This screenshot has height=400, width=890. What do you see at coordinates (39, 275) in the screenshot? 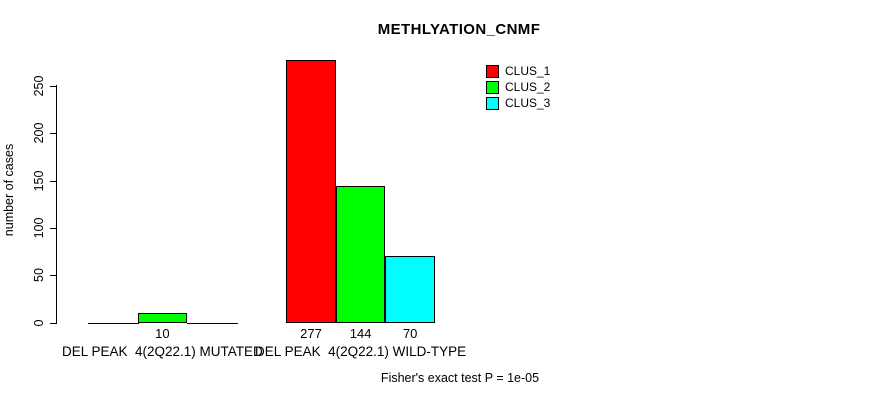
I see `y-axis-tick-label: 50` at bounding box center [39, 275].